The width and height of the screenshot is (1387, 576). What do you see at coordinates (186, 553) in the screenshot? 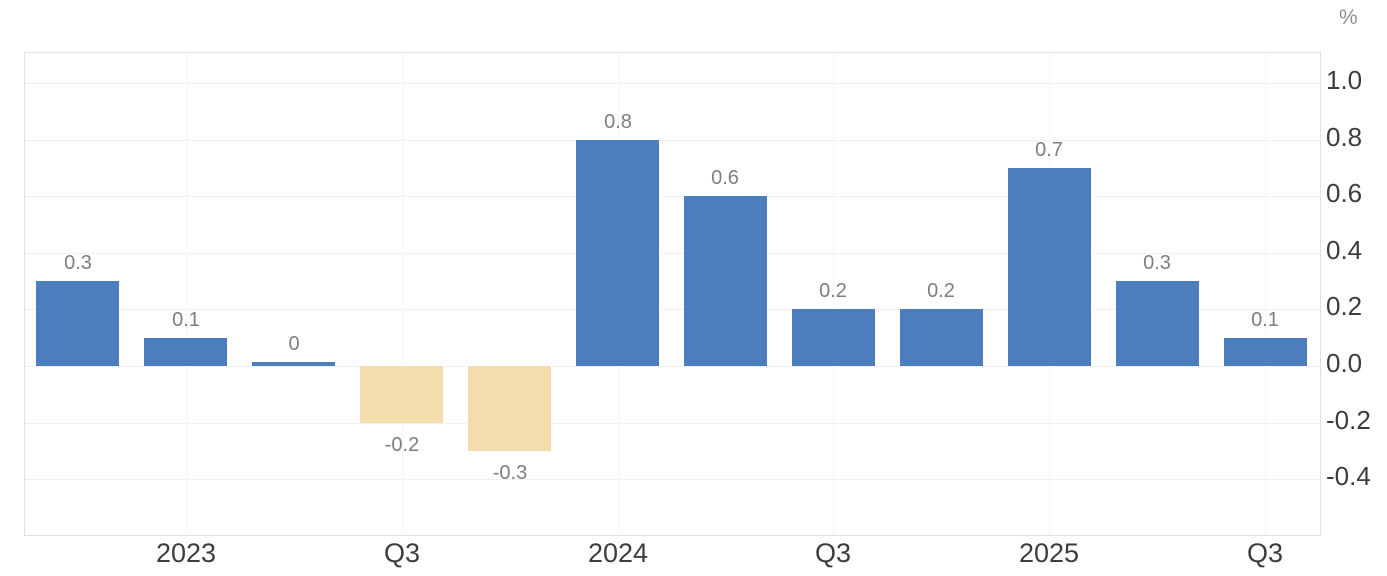
I see `x-axis-tick-label: 2023` at bounding box center [186, 553].